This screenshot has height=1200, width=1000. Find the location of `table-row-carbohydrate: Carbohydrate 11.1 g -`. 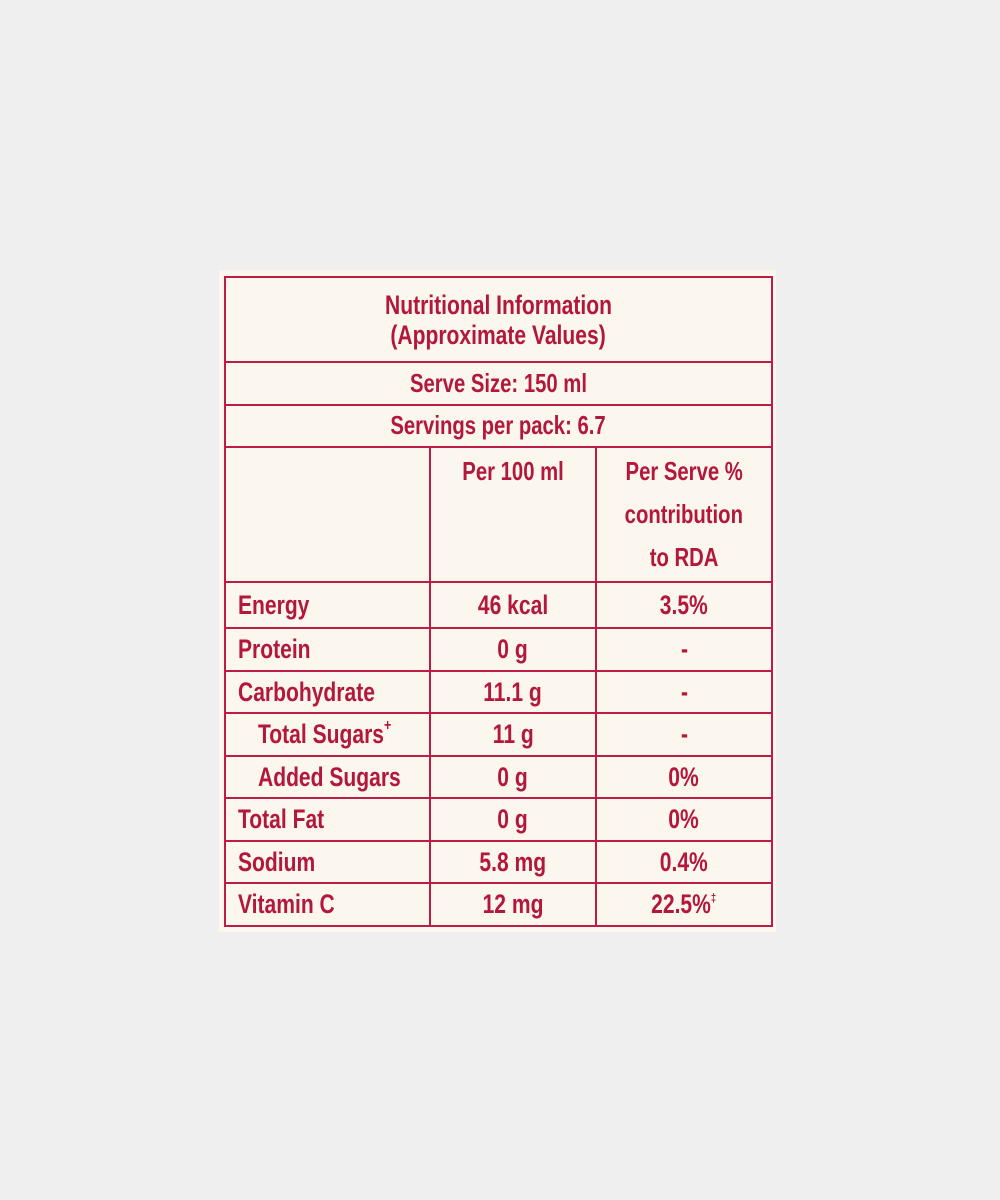

table-row-carbohydrate: Carbohydrate 11.1 g - is located at coordinates (499, 692).